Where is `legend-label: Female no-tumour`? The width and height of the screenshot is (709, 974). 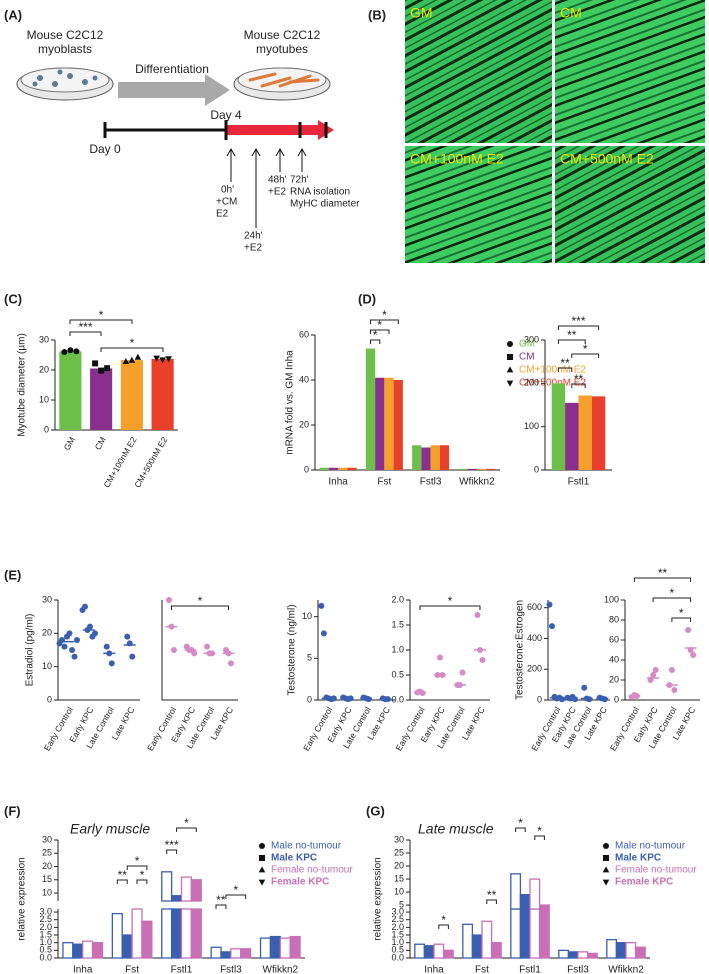 legend-label: Female no-tumour is located at coordinates (312, 870).